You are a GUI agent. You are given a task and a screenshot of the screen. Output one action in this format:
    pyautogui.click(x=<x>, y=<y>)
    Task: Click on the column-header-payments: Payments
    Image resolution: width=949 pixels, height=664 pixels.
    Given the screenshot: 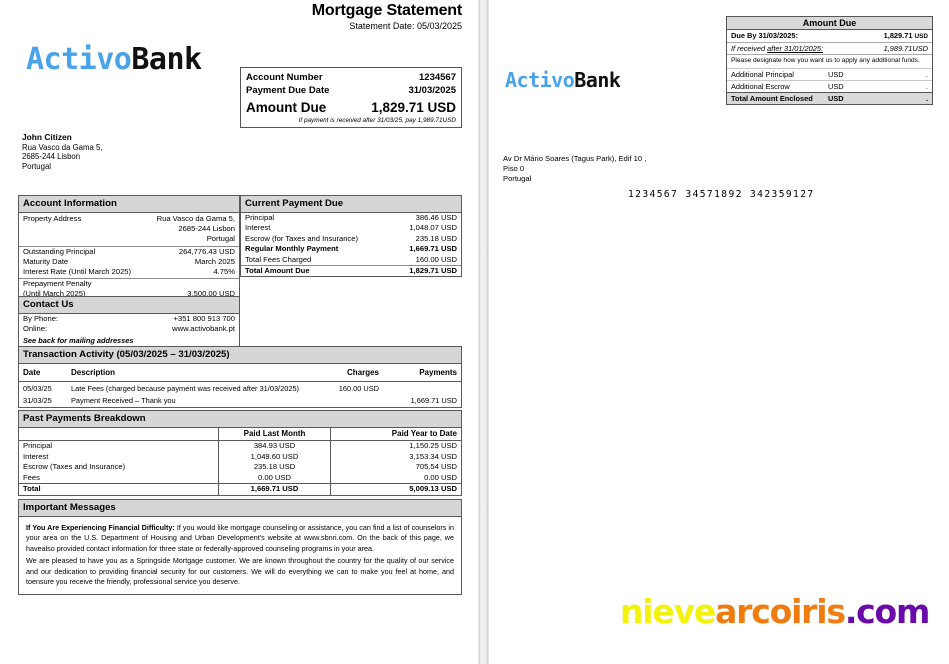 What is the action you would take?
    pyautogui.click(x=438, y=372)
    